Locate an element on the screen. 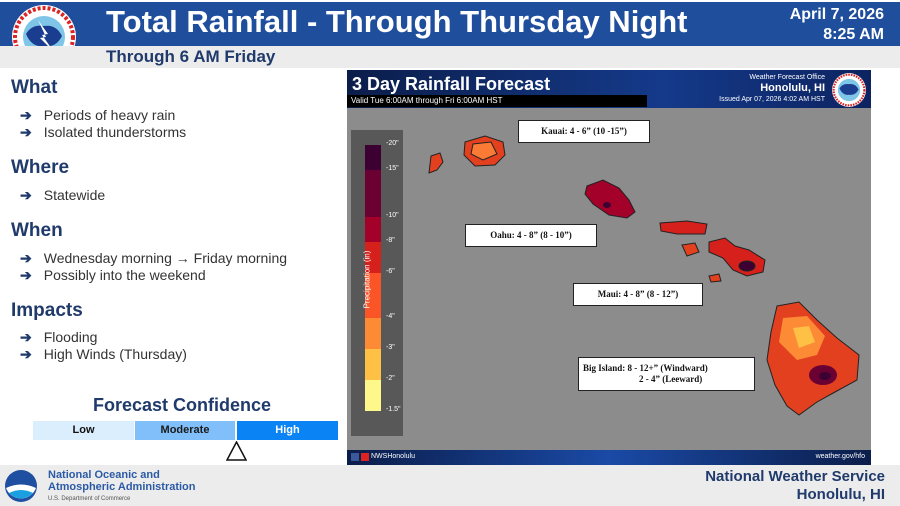 The image size is (900, 506). map-url: weather.gov/hfo is located at coordinates (840, 456).